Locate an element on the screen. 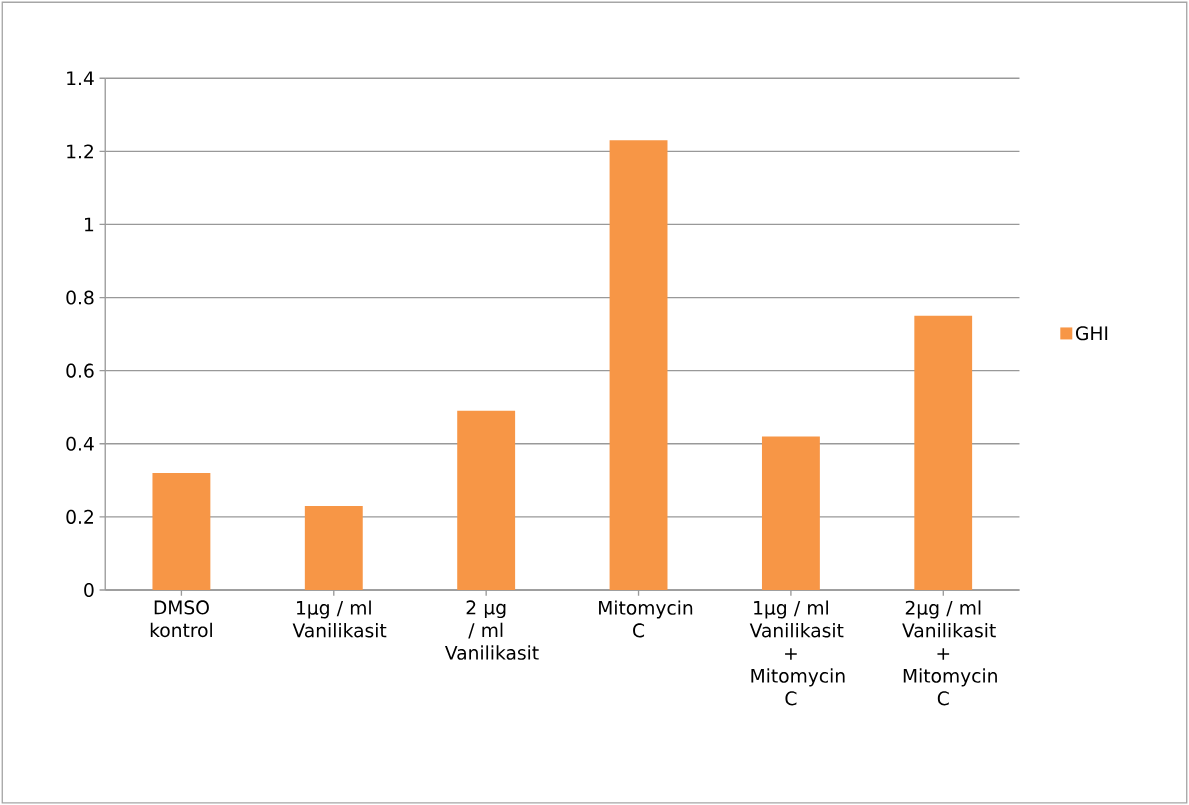  y-tick-label: 0 is located at coordinates (89, 589).